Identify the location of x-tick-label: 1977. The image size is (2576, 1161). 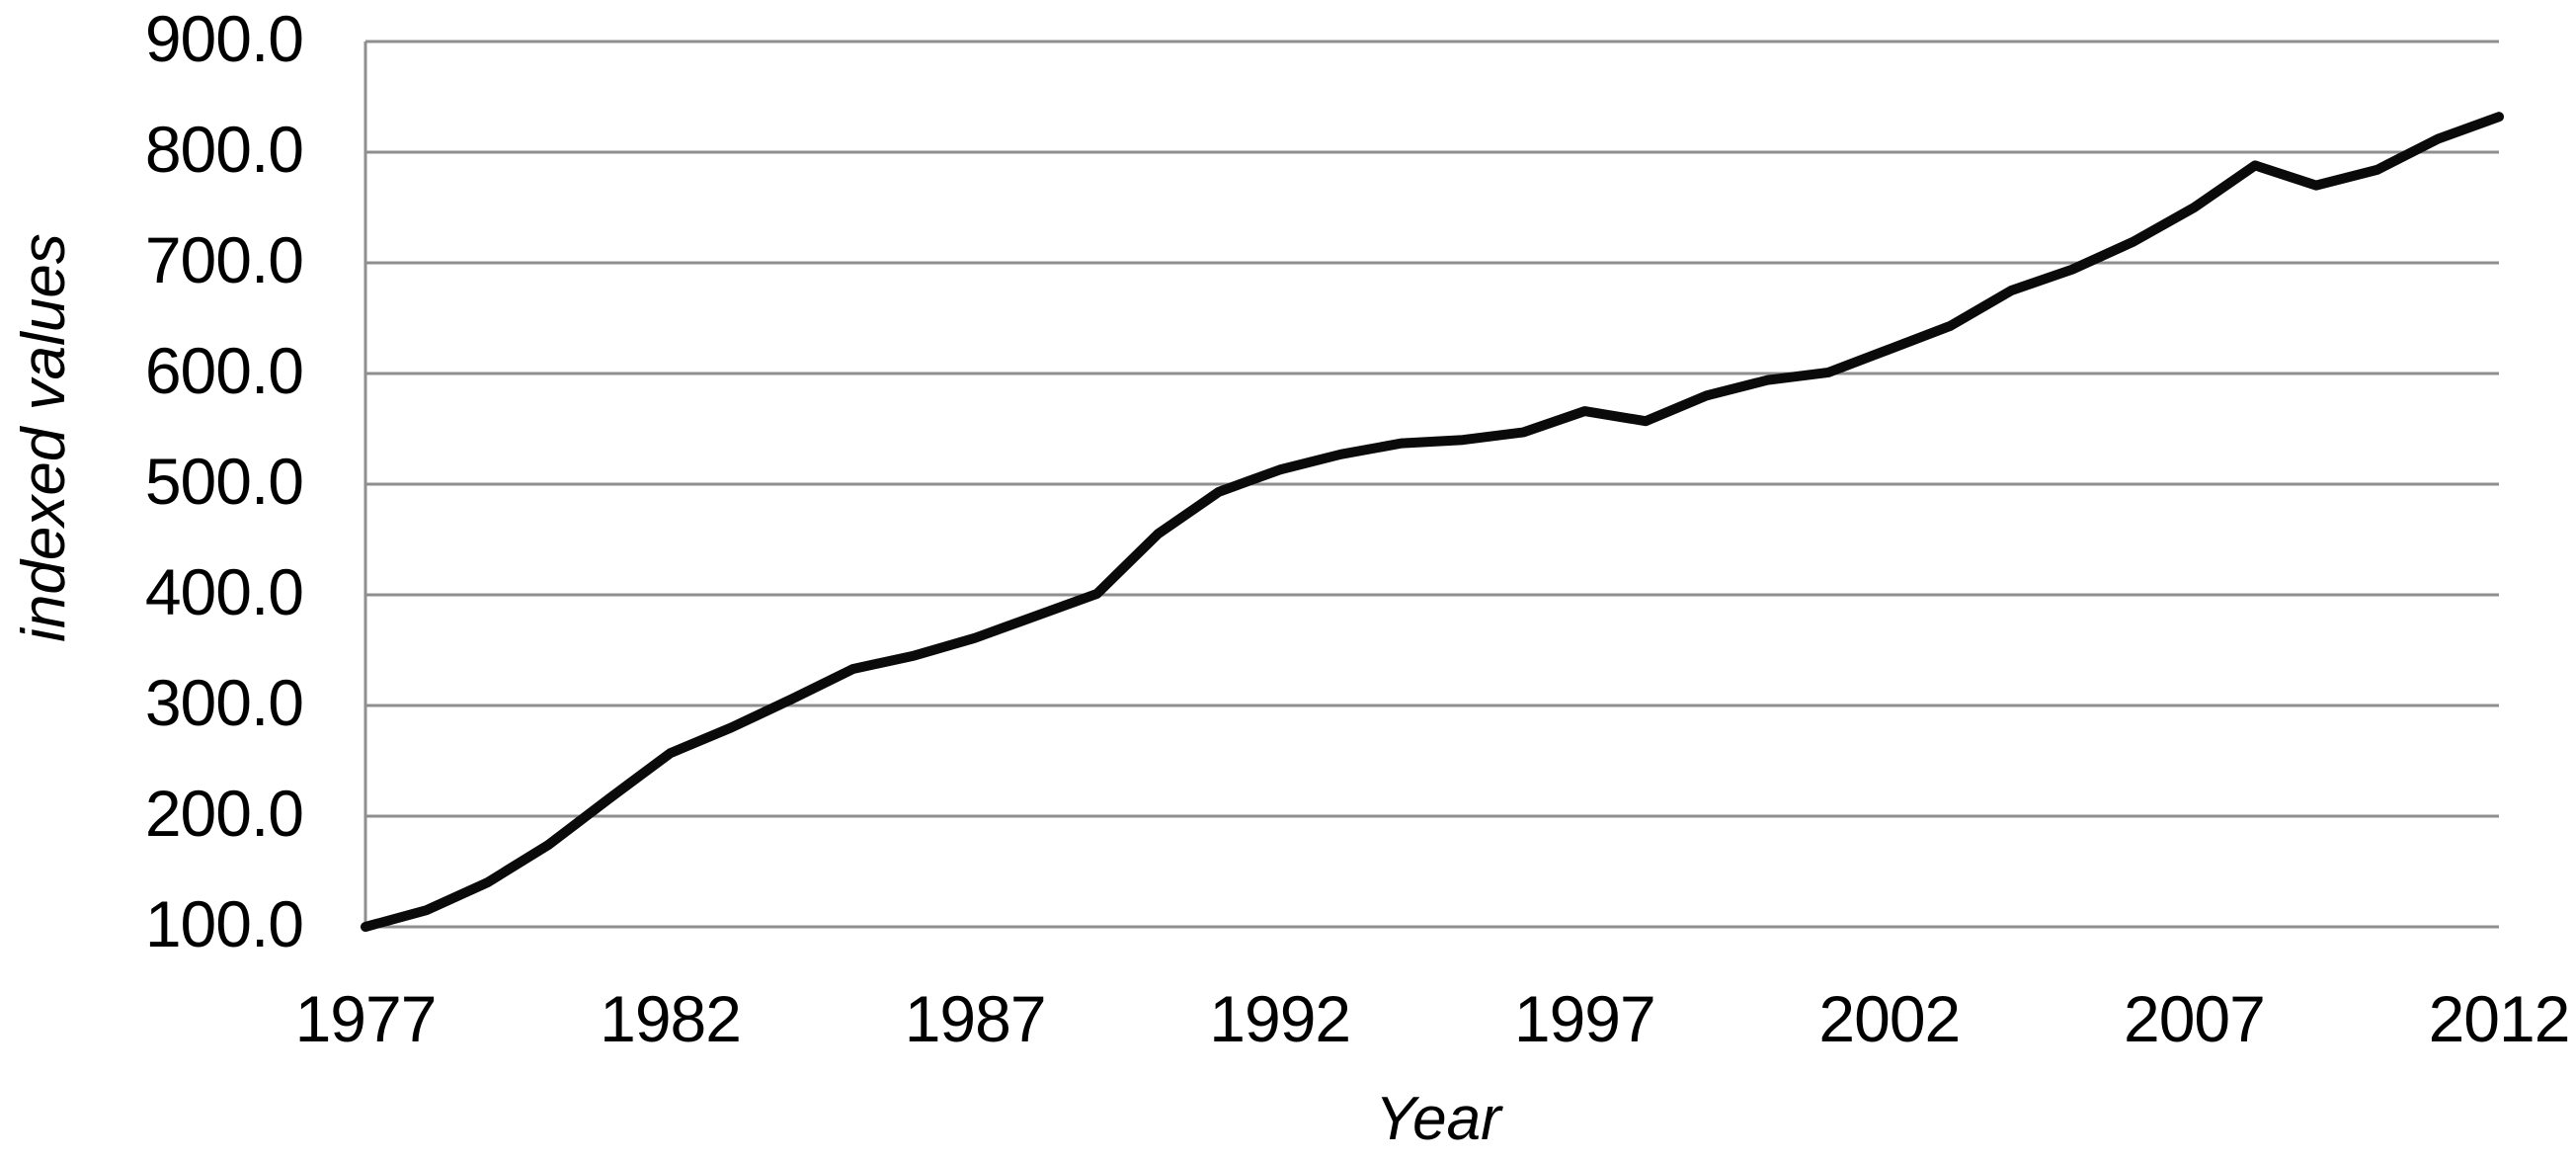
(366, 1018).